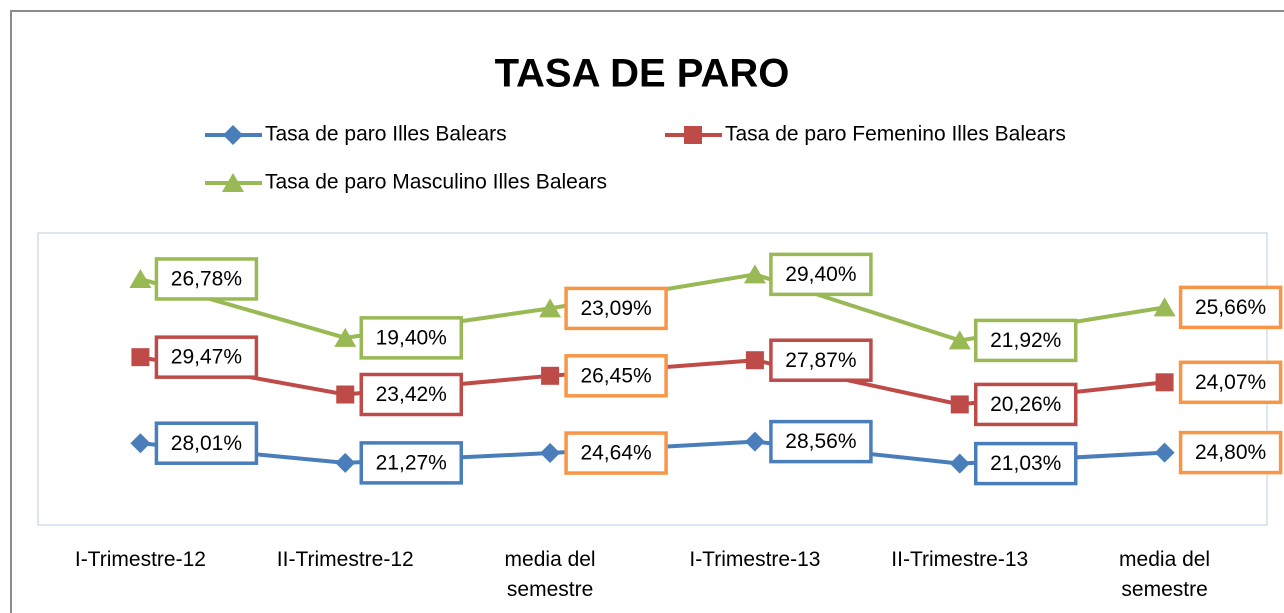 Image resolution: width=1284 pixels, height=613 pixels. I want to click on data-label: 29,40%, so click(820, 274).